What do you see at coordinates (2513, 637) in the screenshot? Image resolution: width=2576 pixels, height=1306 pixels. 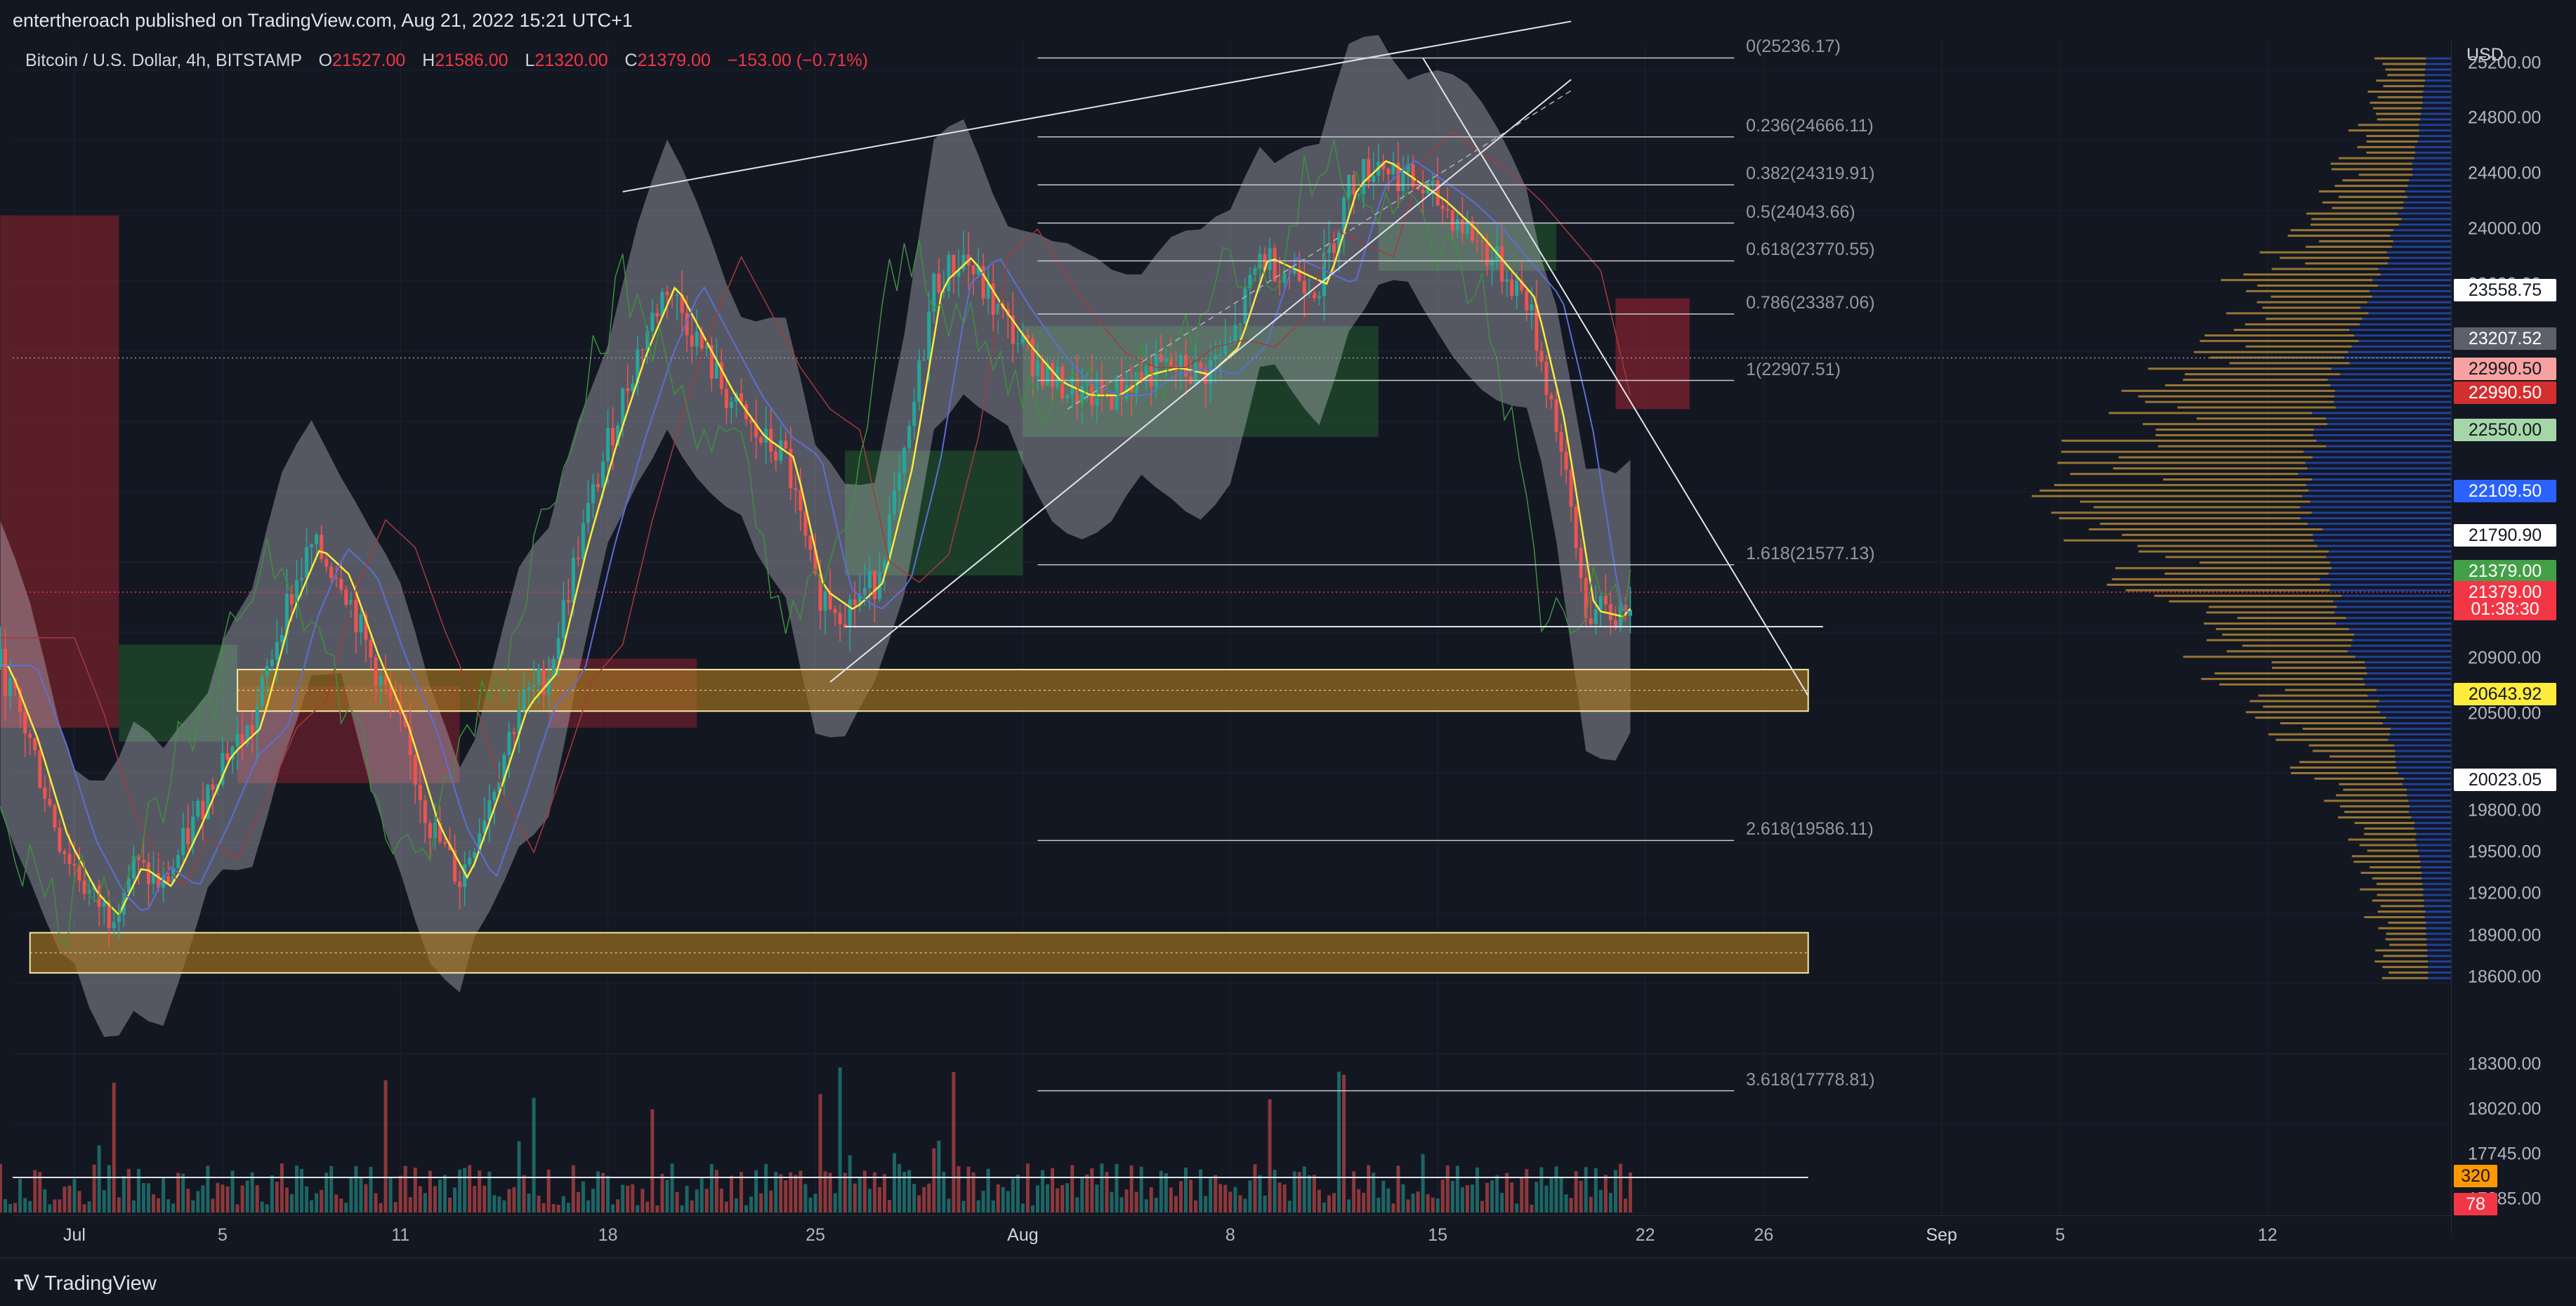 I see `price-axis` at bounding box center [2513, 637].